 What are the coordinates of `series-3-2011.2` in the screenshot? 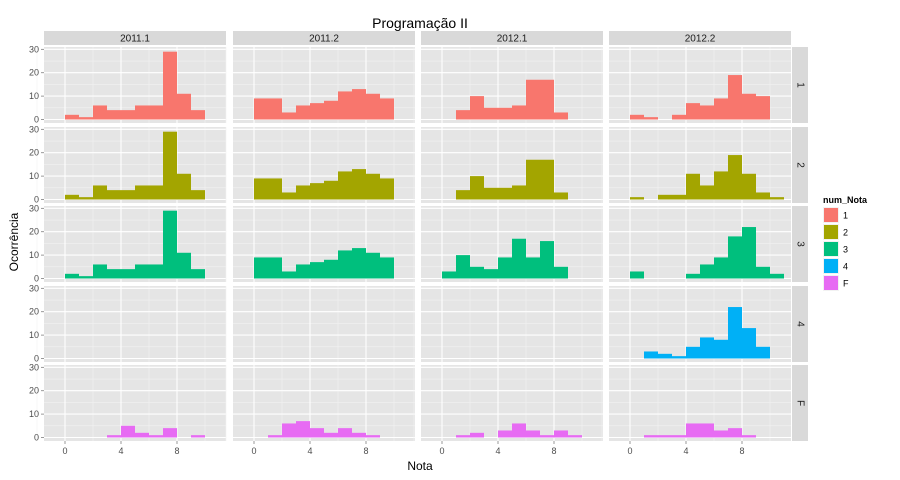 It's located at (324, 263).